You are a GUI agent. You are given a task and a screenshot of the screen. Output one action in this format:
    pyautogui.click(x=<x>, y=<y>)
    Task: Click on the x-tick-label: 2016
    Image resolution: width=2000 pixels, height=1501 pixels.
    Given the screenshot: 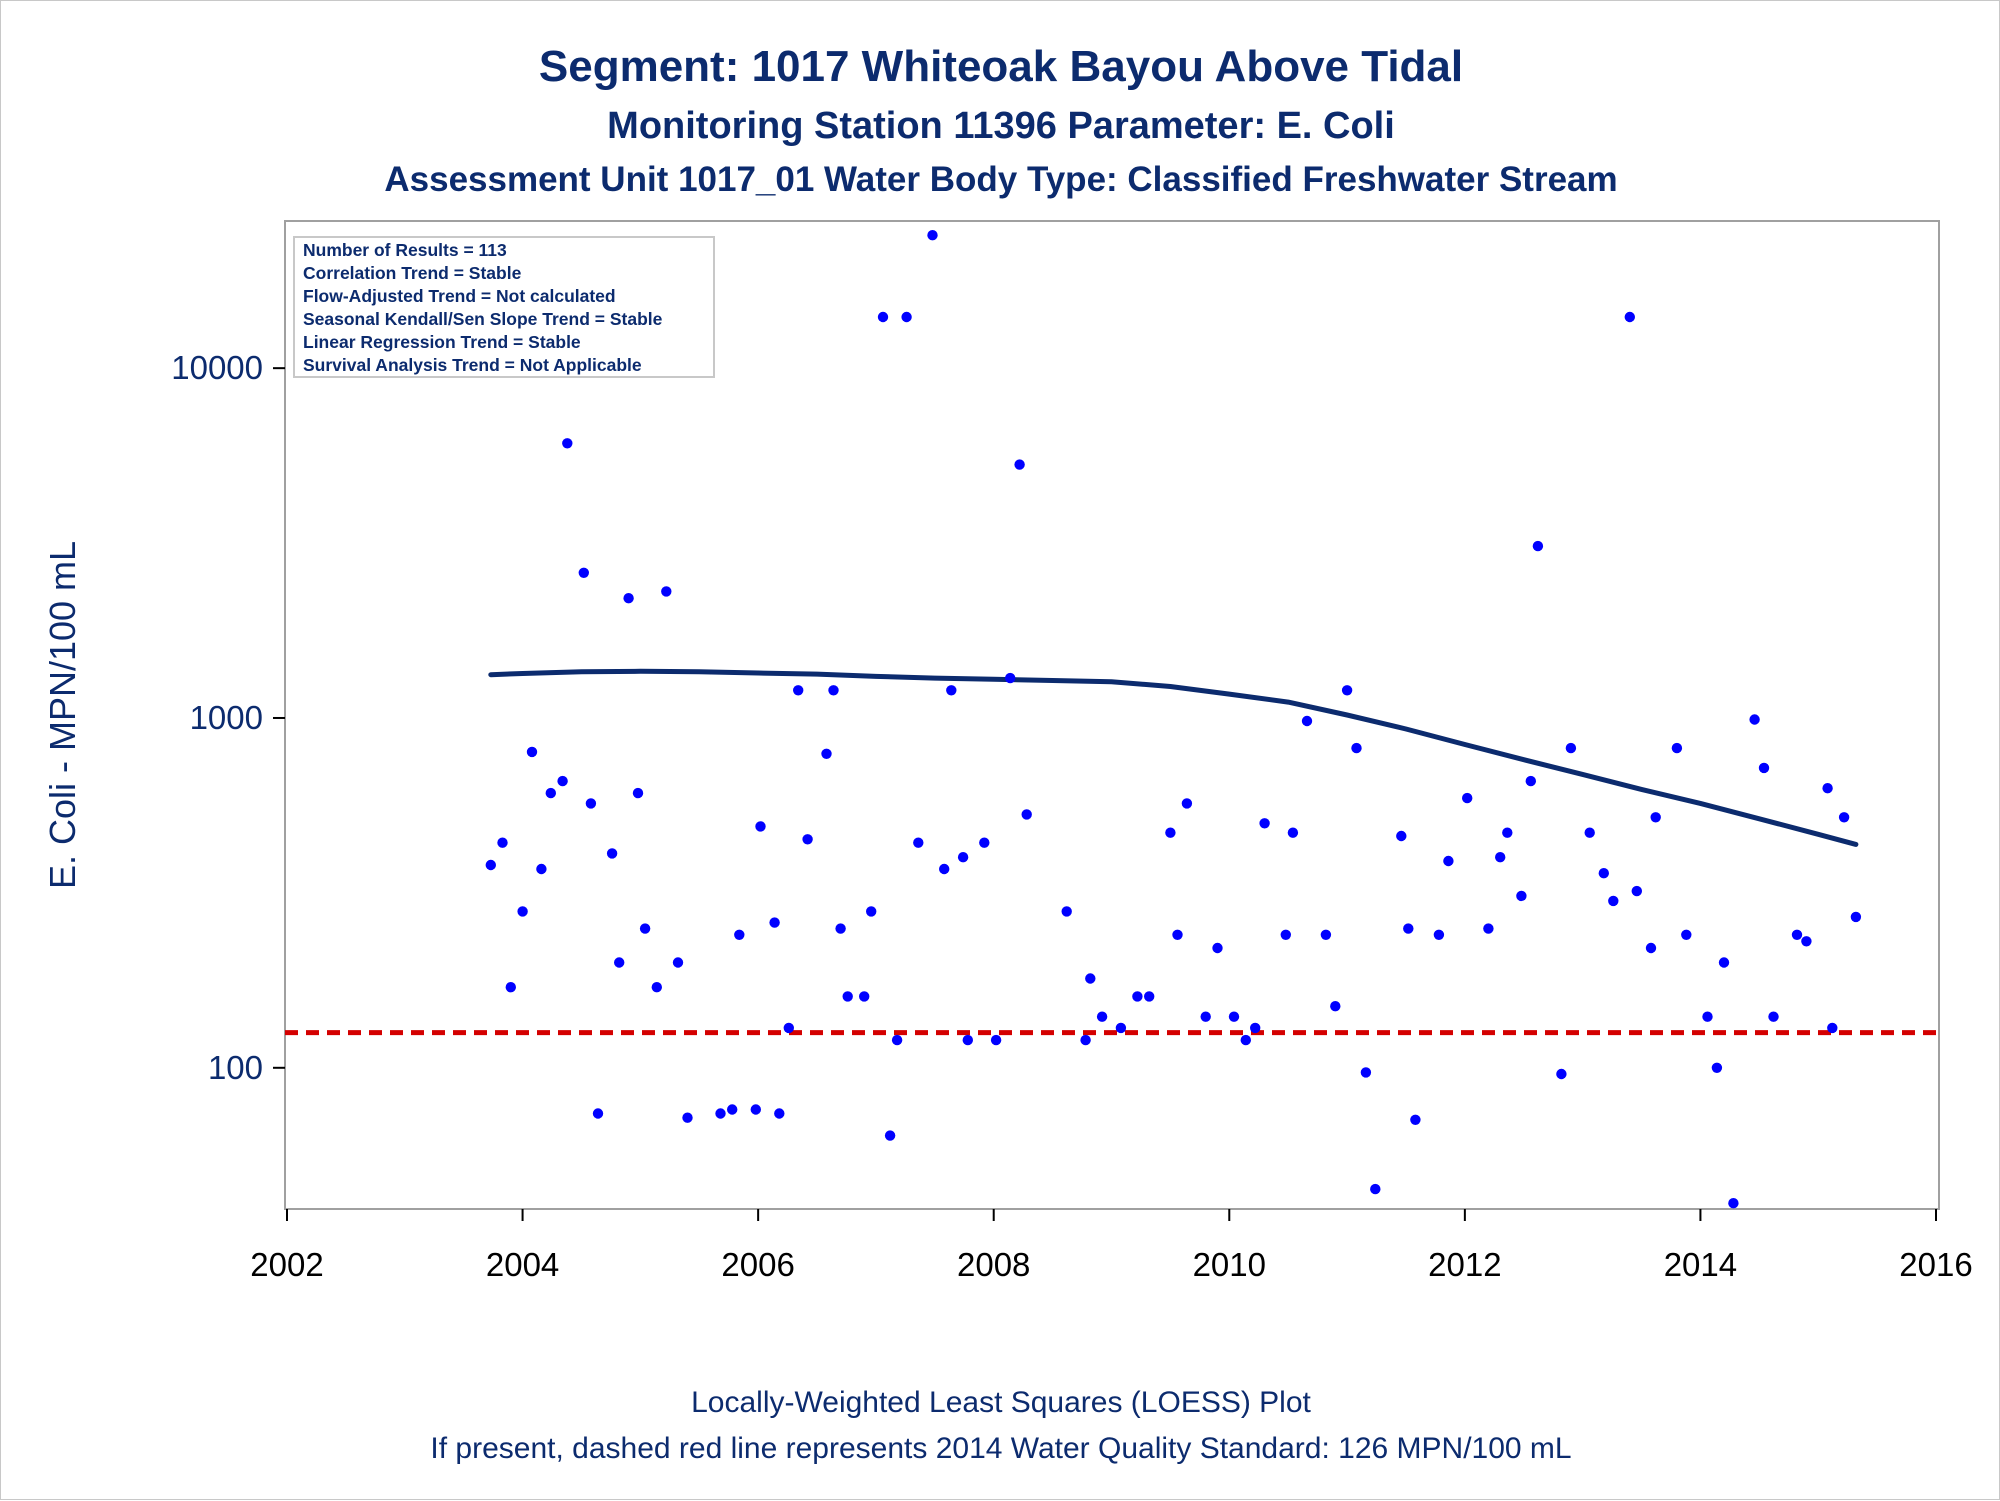 What is the action you would take?
    pyautogui.click(x=1935, y=1264)
    